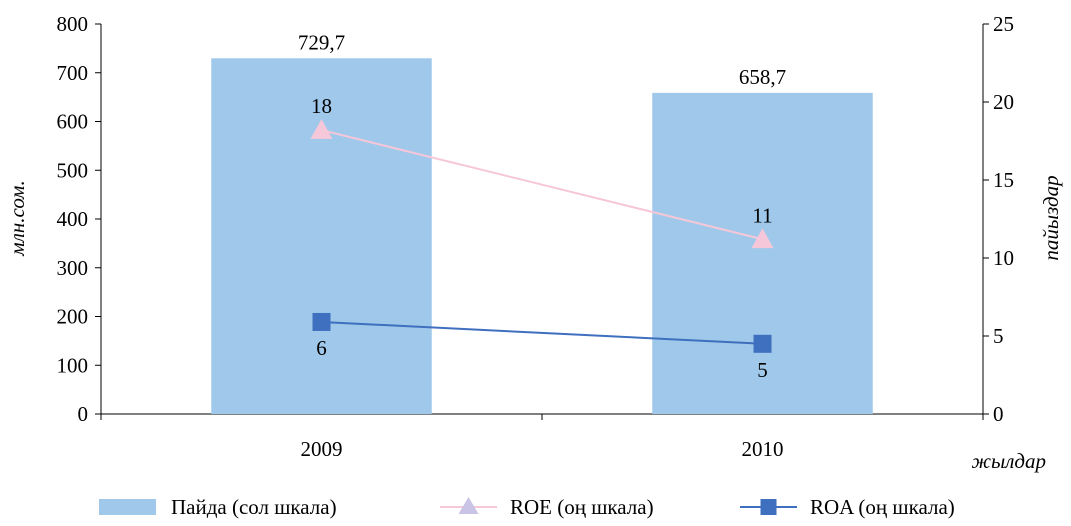  I want to click on right-axis-title: пайыздар, so click(1051, 217).